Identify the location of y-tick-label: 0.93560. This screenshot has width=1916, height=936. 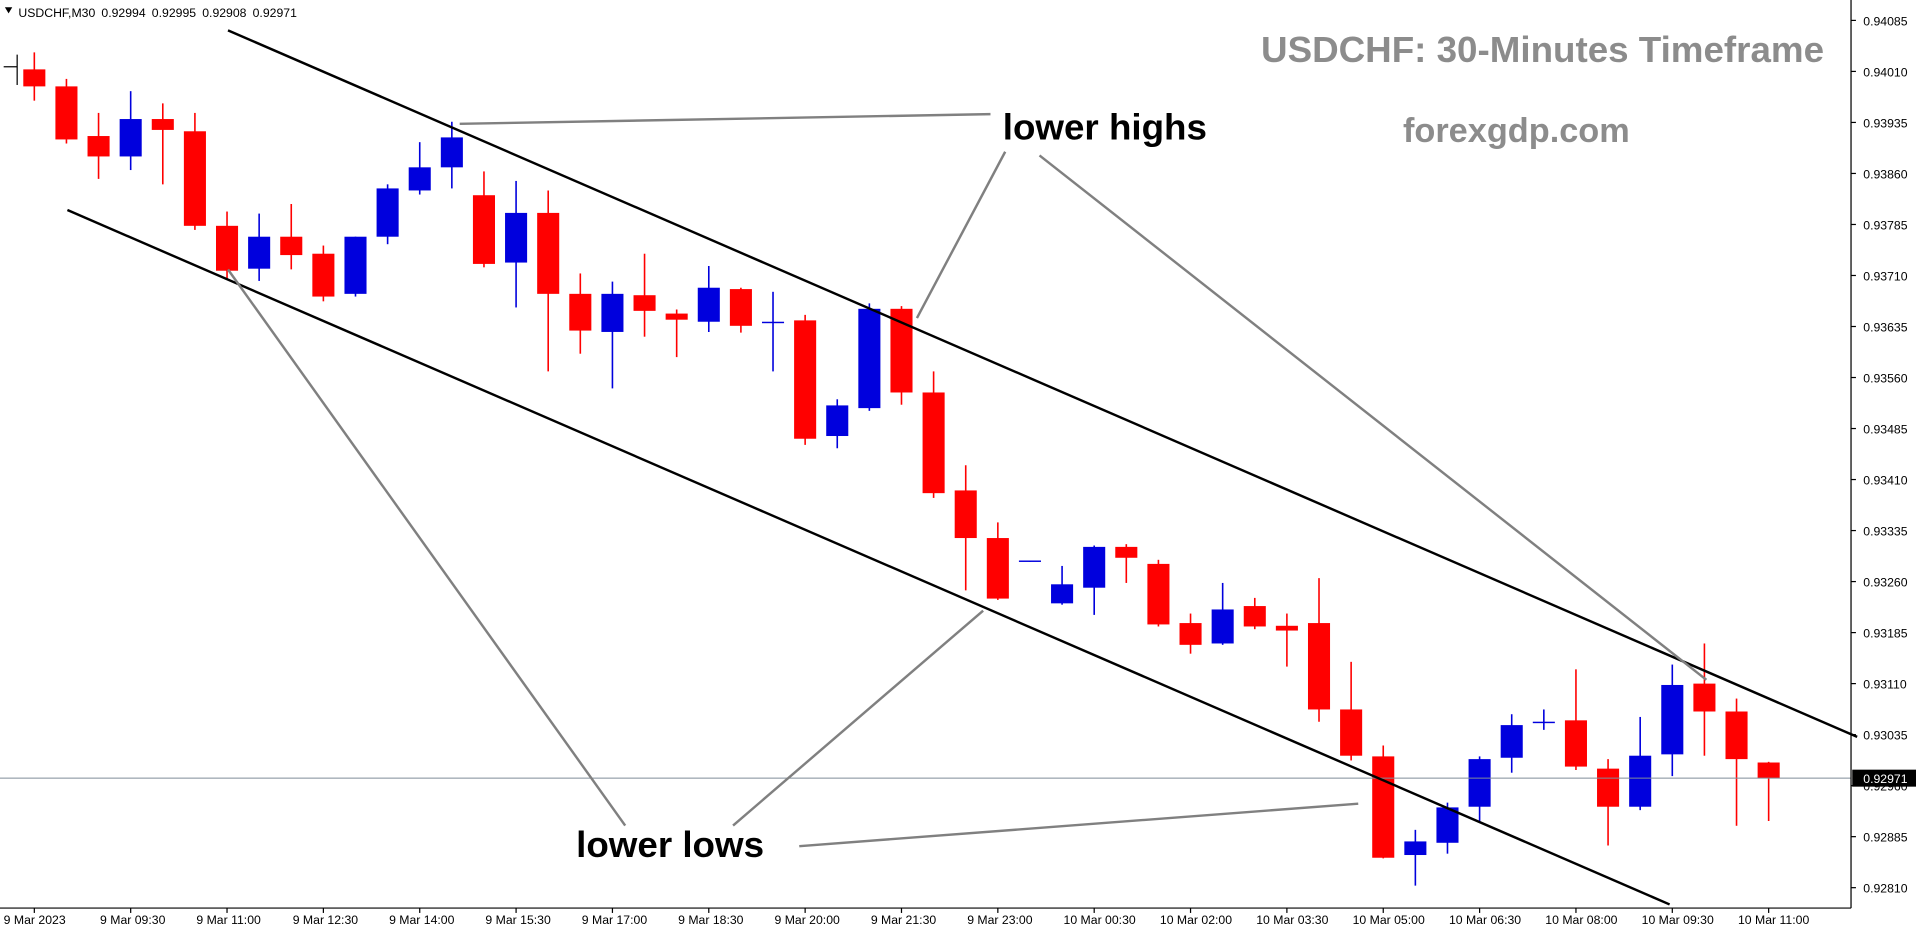
(1885, 378).